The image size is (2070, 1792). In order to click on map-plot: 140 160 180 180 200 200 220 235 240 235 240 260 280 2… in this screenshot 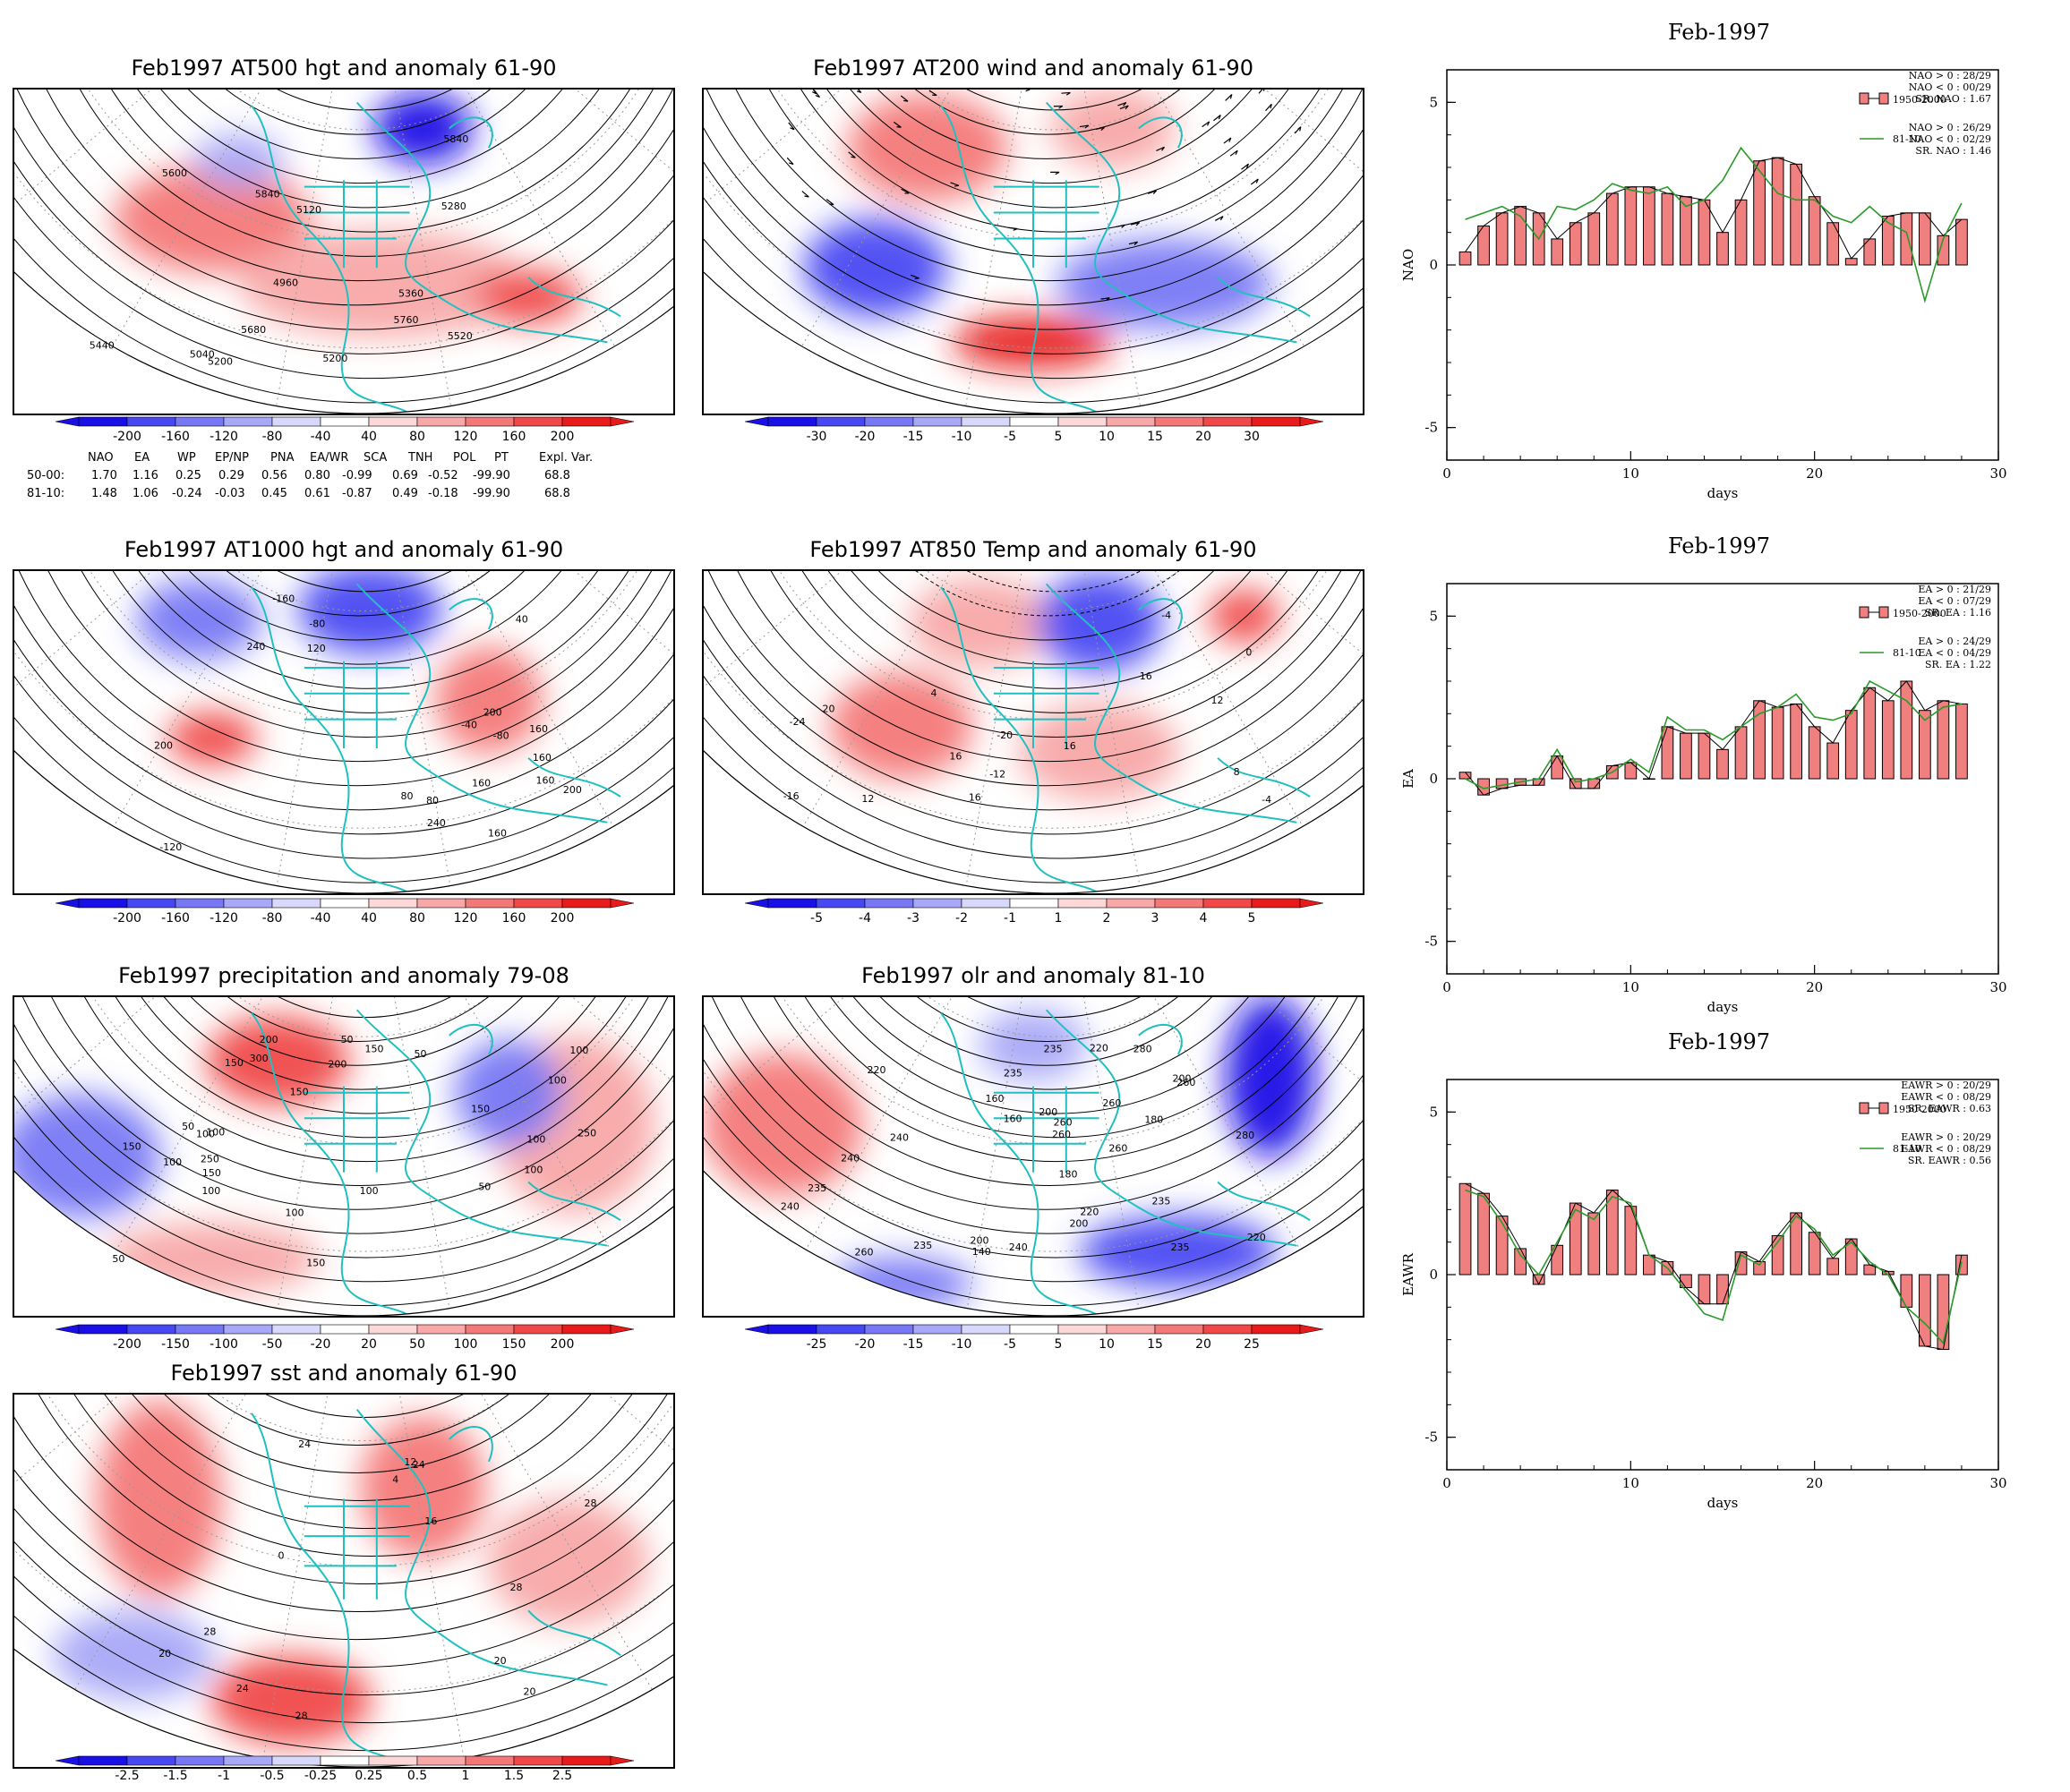, I will do `click(1033, 1156)`.